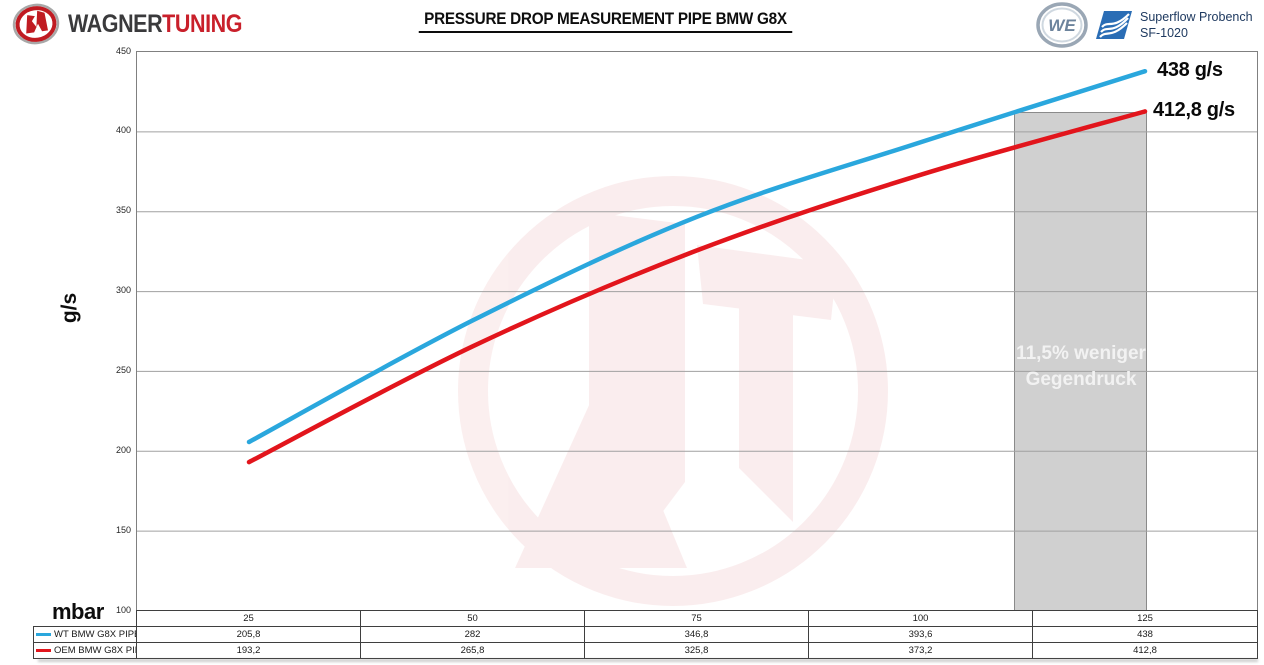 This screenshot has width=1264, height=665. Describe the element at coordinates (123, 50) in the screenshot. I see `y-tick-label: 450` at that location.